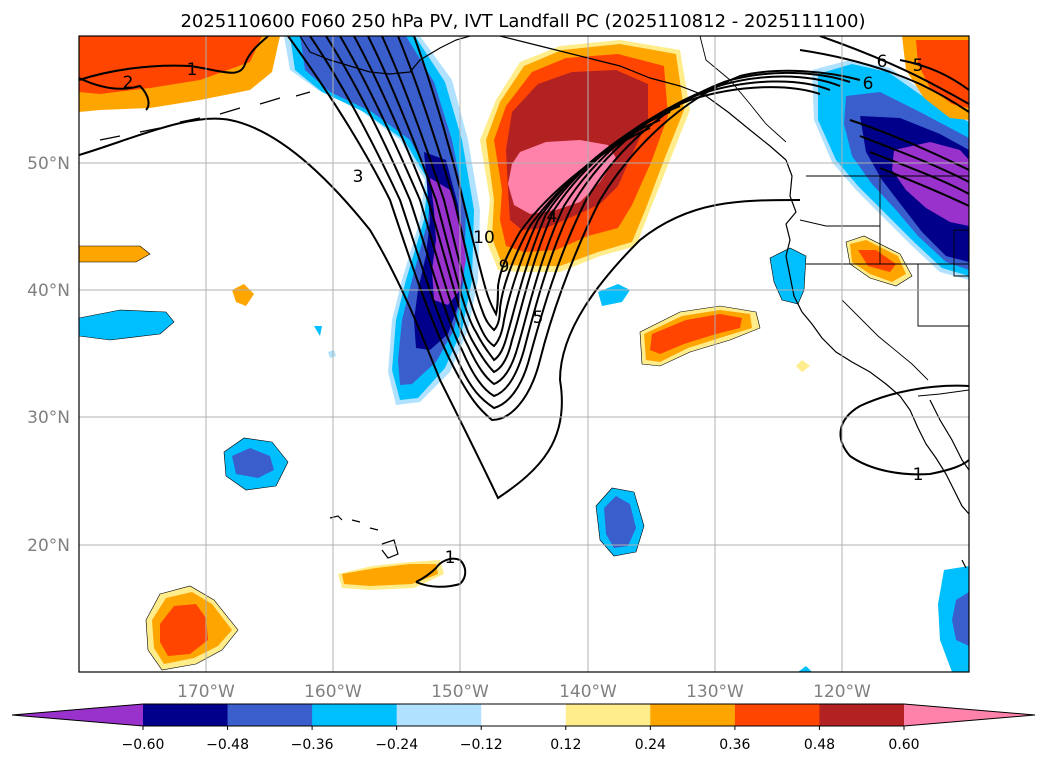 This screenshot has height=765, width=1047. I want to click on shade-tiny-cyan-b, so click(332, 354).